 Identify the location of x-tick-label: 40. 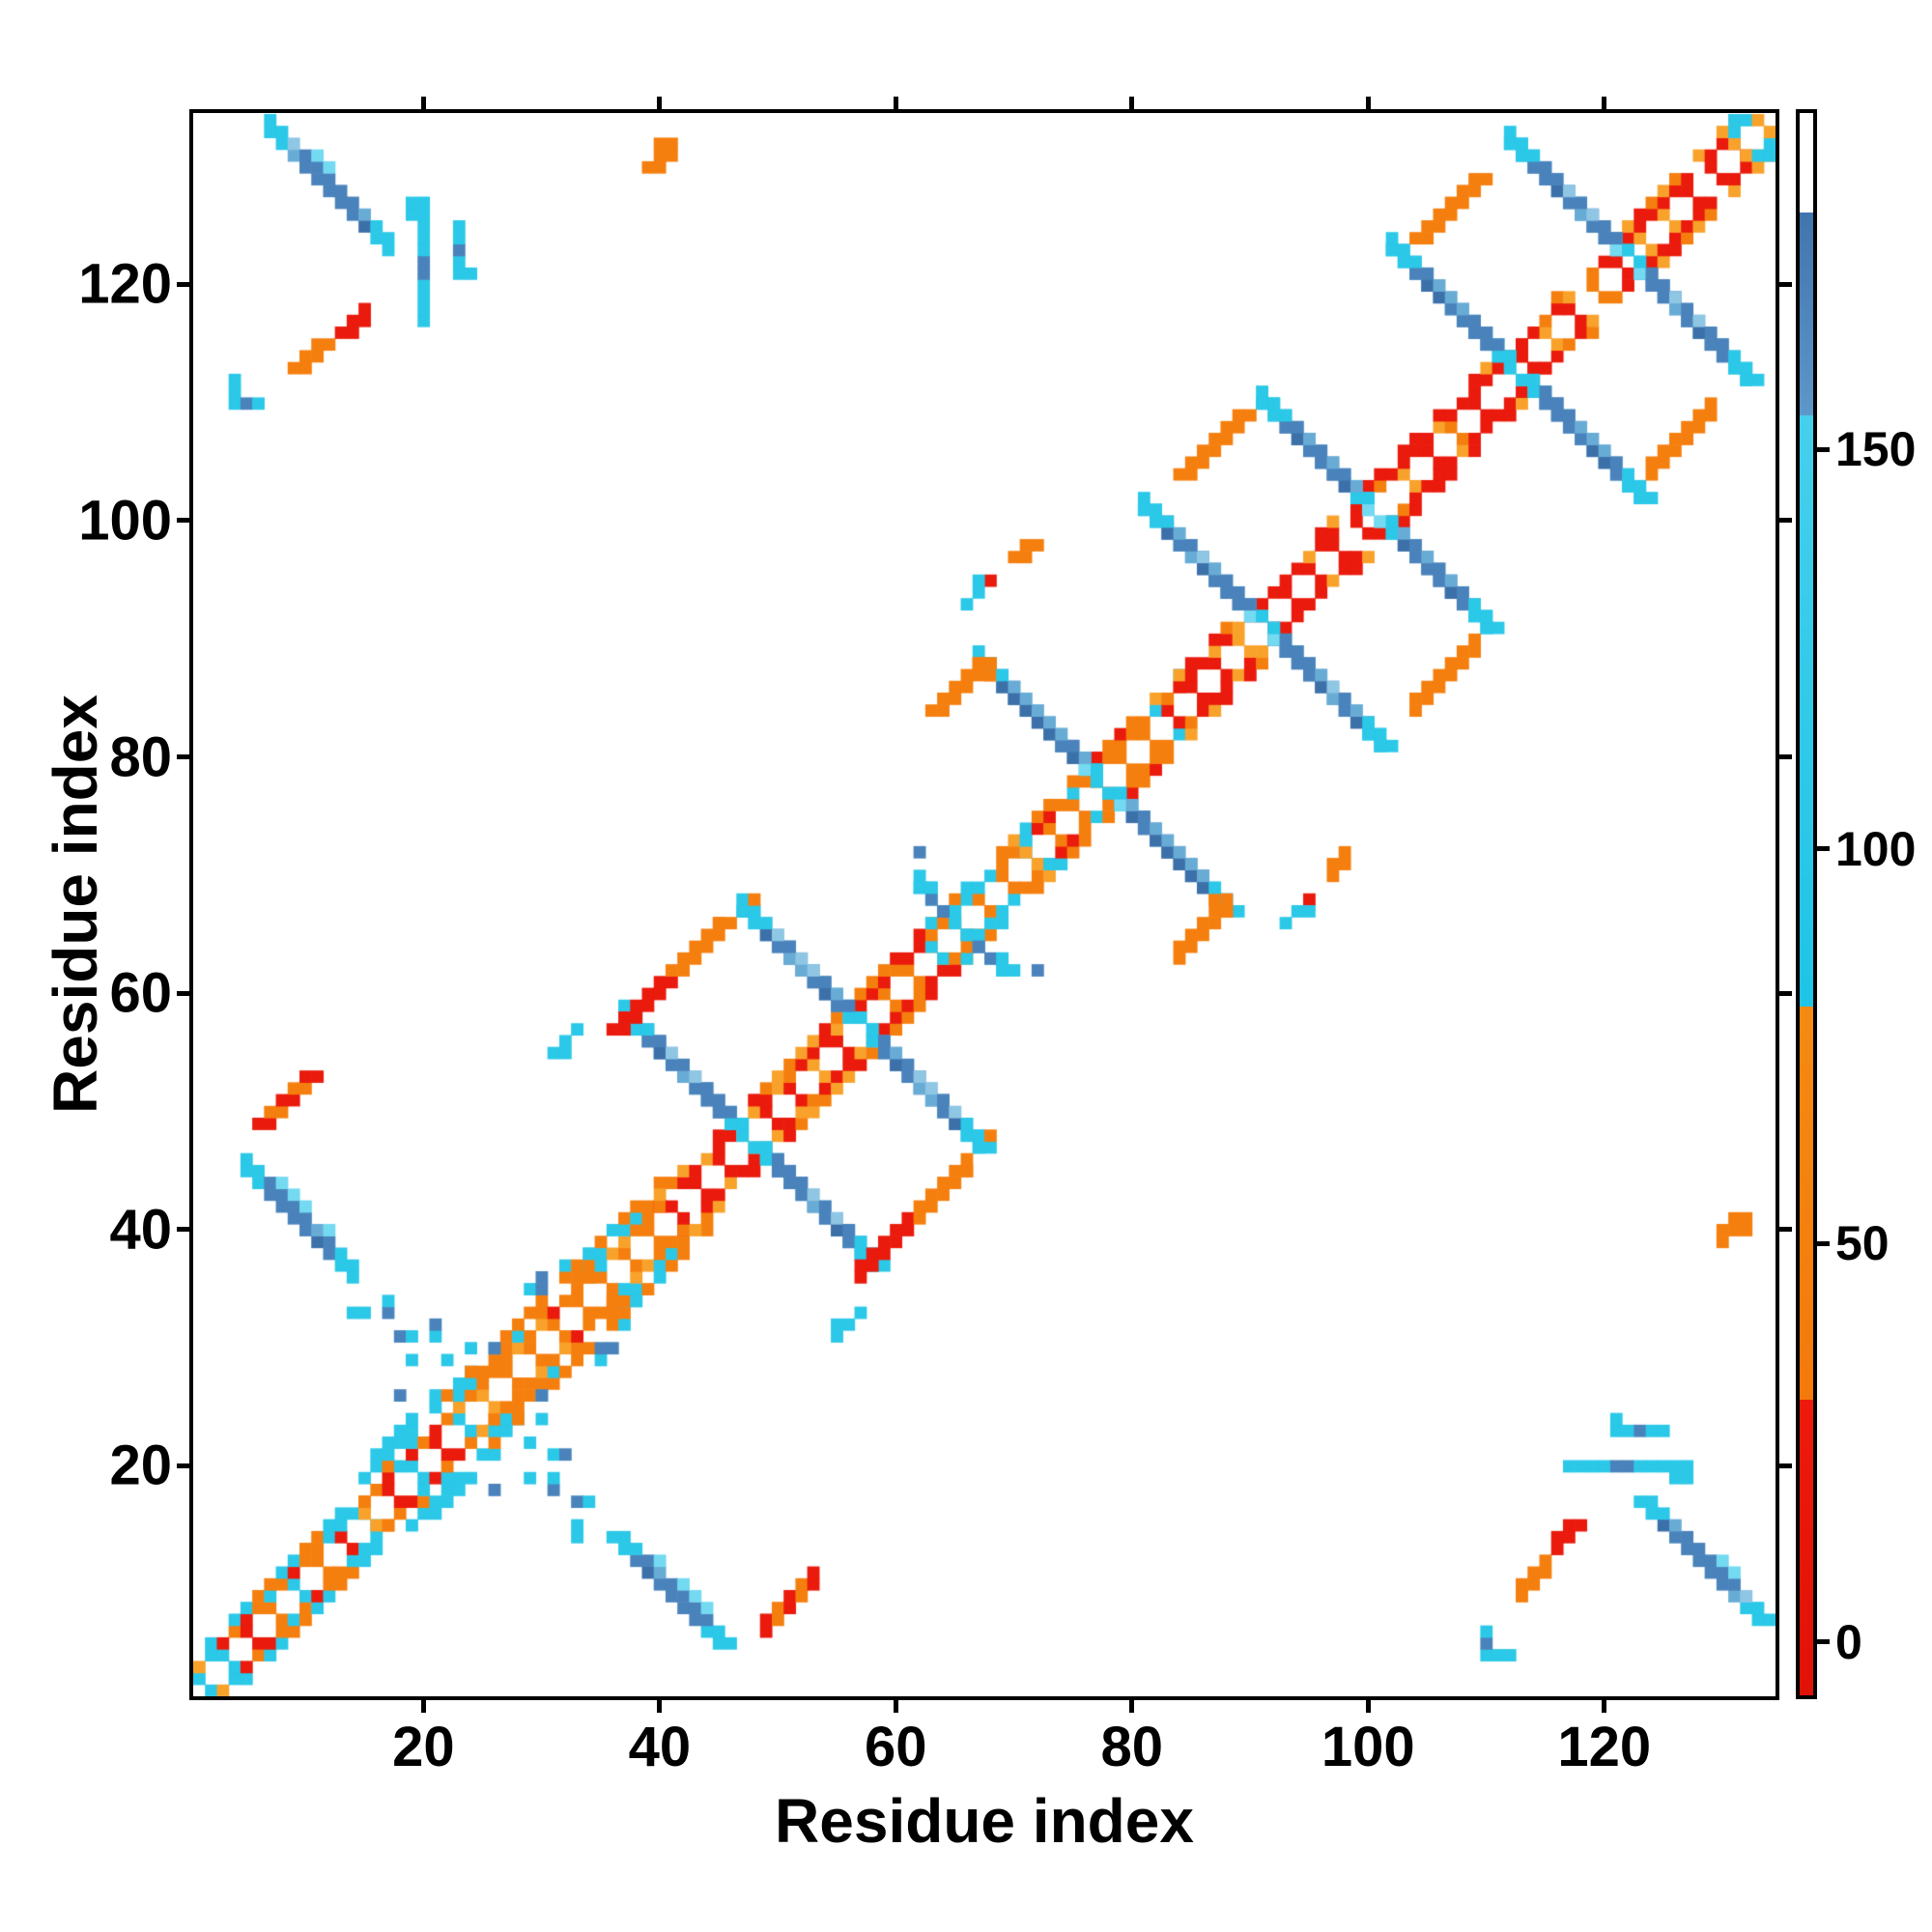
(660, 1747).